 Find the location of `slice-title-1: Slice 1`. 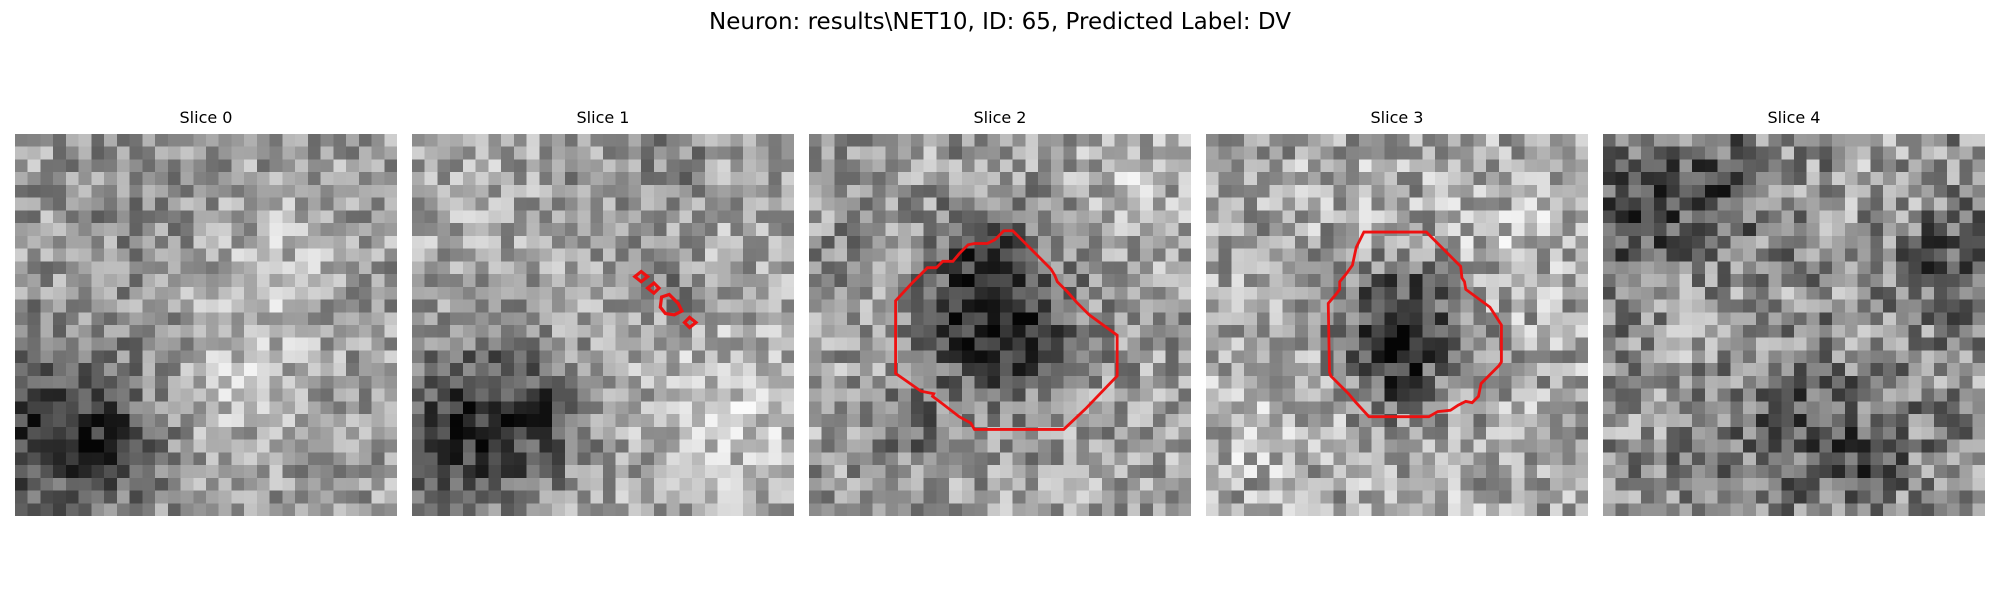

slice-title-1: Slice 1 is located at coordinates (603, 117).